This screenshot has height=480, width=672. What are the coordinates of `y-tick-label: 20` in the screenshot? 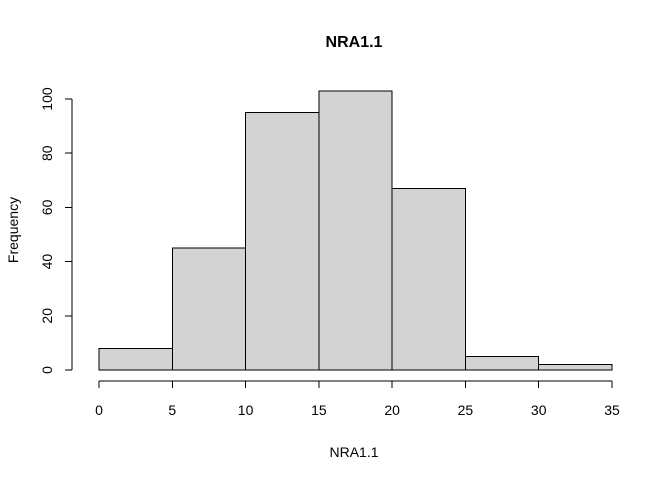 It's located at (47, 316).